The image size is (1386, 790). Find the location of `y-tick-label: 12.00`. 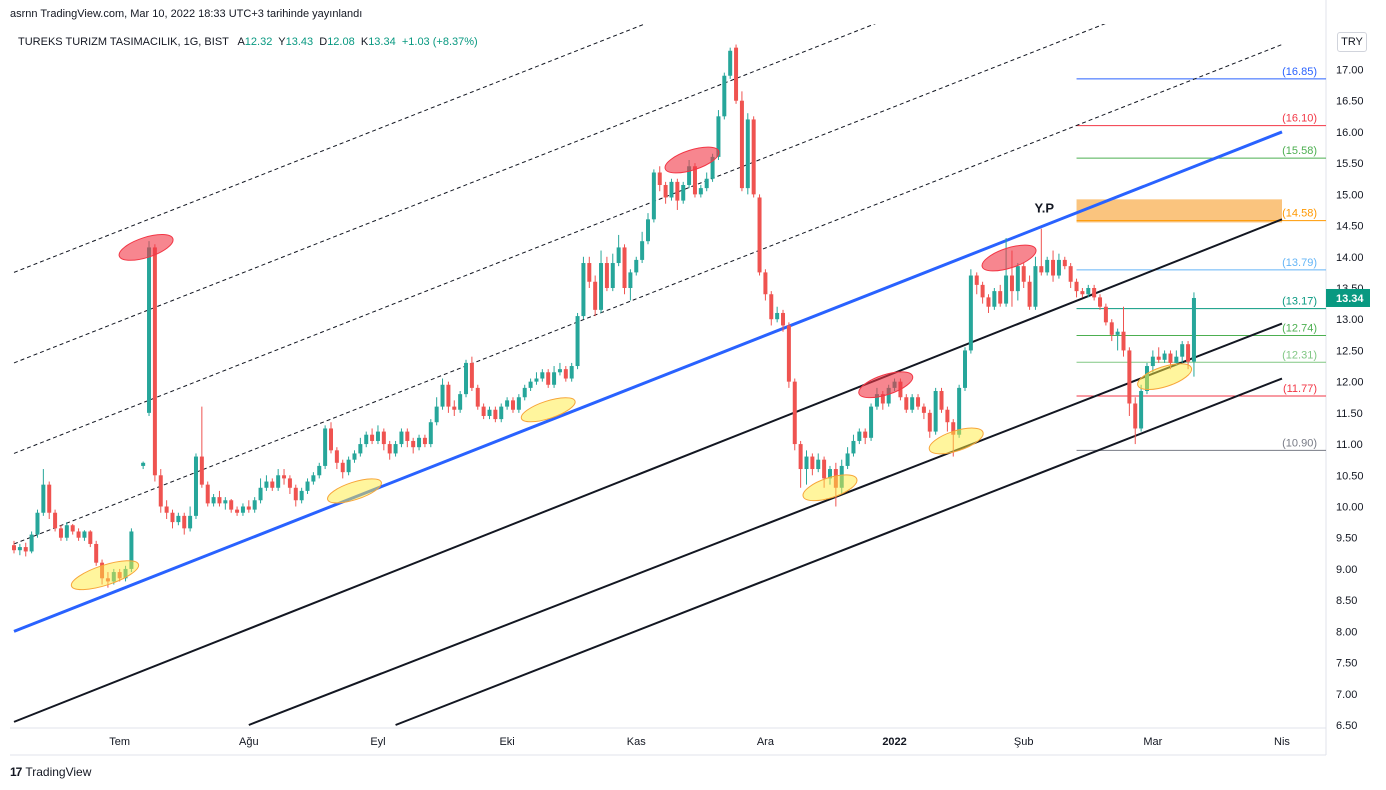

y-tick-label: 12.00 is located at coordinates (1350, 383).